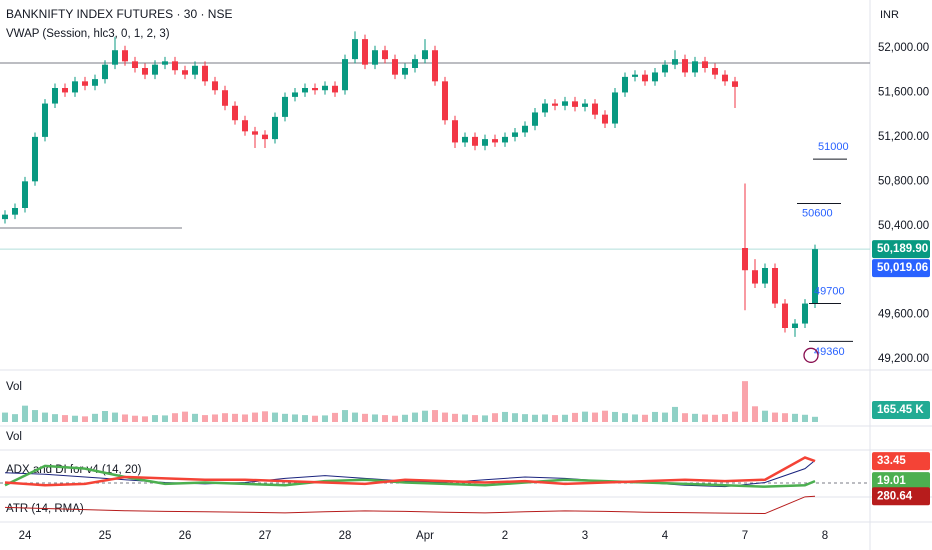 This screenshot has width=932, height=550. Describe the element at coordinates (585, 536) in the screenshot. I see `x-tick-label: 3` at that location.